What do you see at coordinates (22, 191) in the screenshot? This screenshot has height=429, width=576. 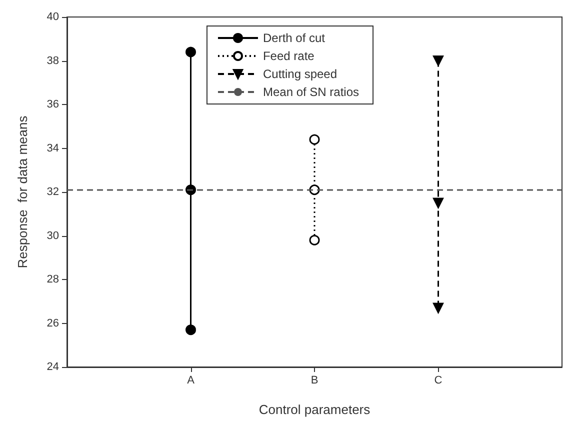 I see `y-axis-title: Response for data means` at bounding box center [22, 191].